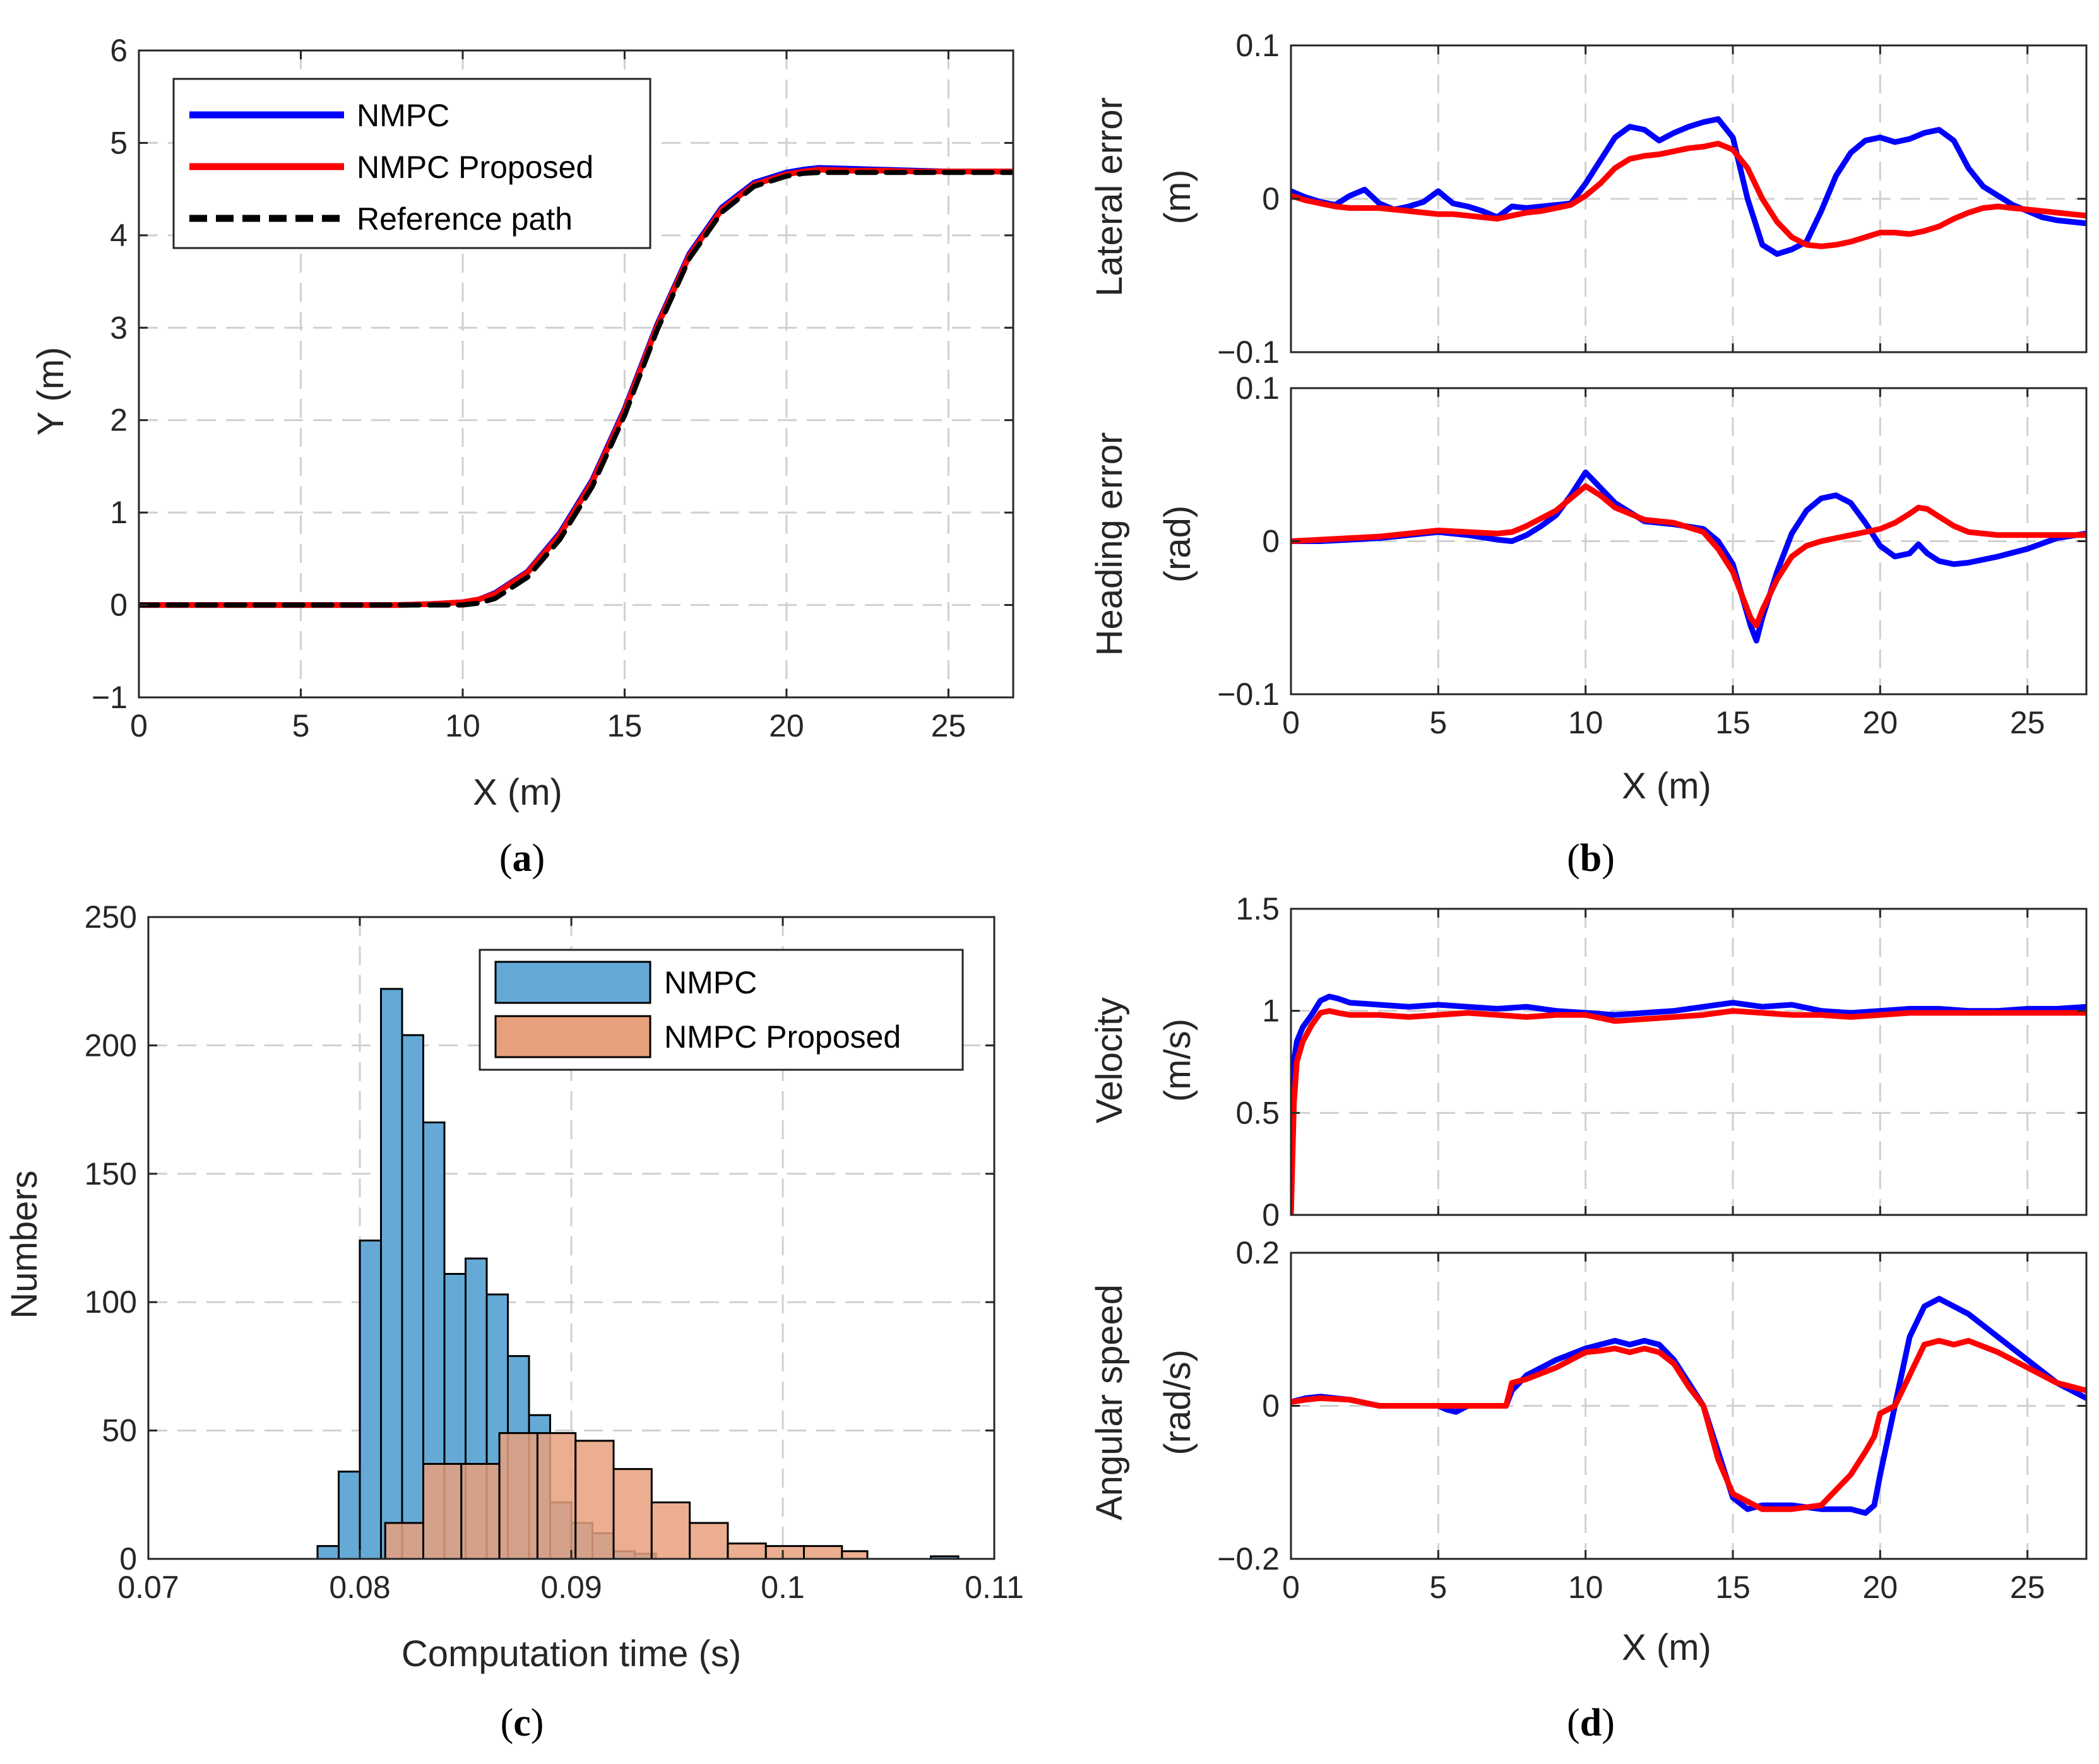 This screenshot has height=1764, width=2099. Describe the element at coordinates (148, 1587) in the screenshot. I see `xtick-label-c-0: 0.07` at that location.